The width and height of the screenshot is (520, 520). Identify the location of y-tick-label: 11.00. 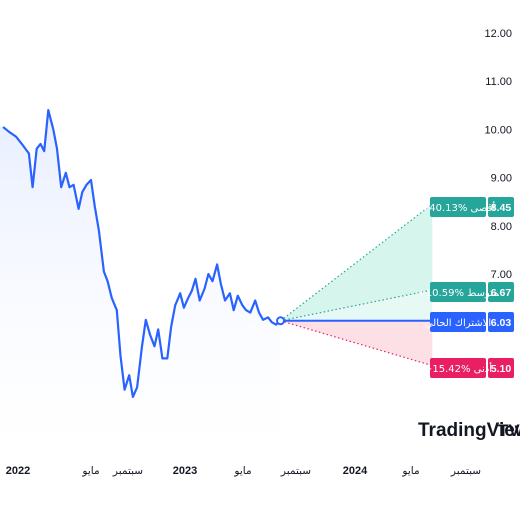
(498, 82).